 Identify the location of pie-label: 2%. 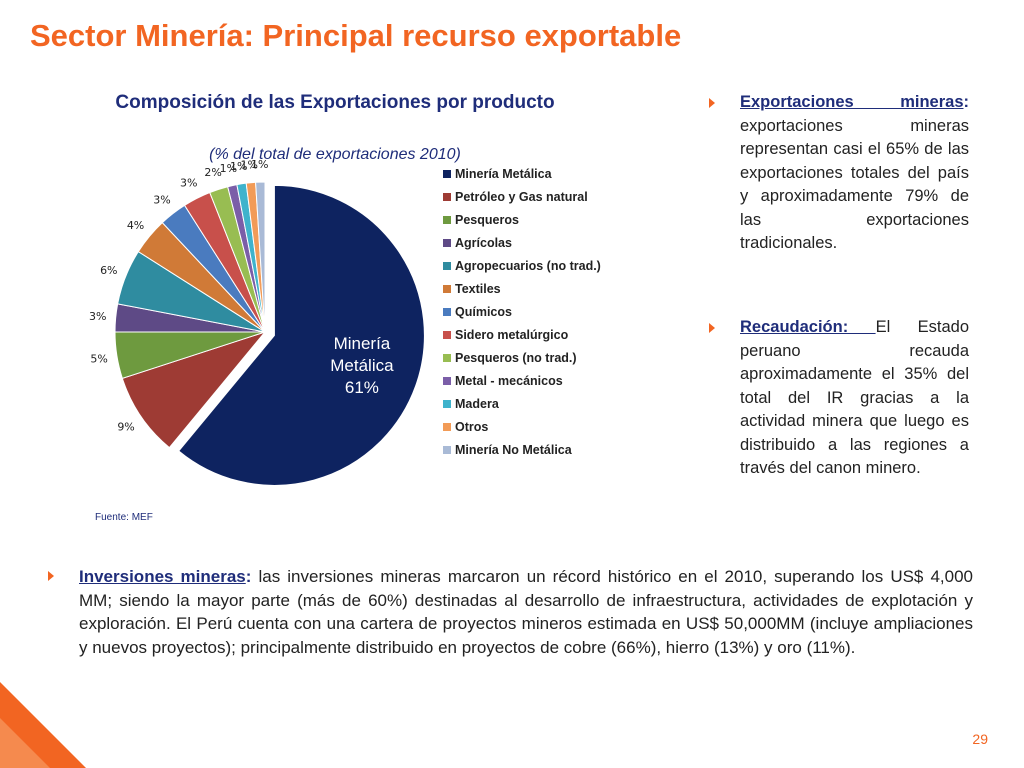
(212, 172).